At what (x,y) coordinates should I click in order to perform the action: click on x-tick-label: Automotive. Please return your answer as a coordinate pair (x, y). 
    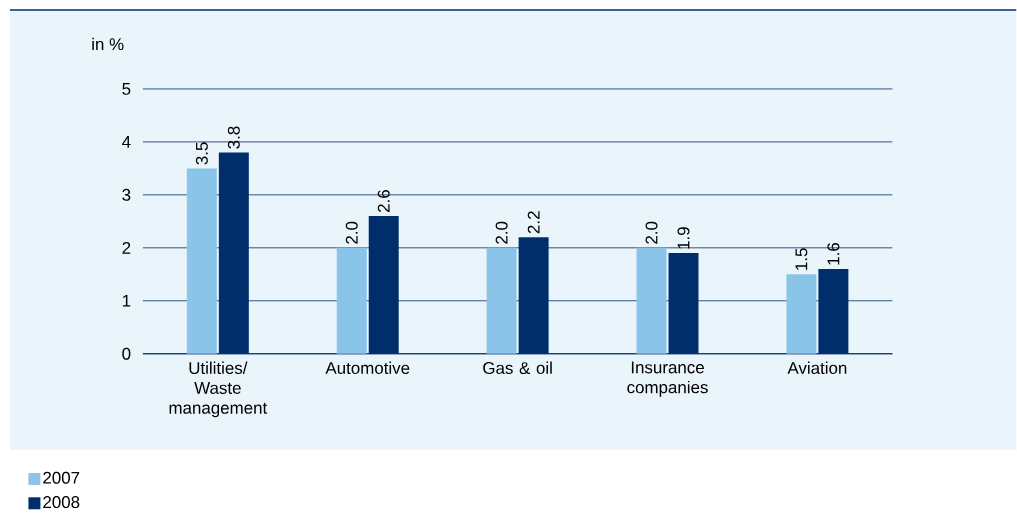
    Looking at the image, I should click on (367, 368).